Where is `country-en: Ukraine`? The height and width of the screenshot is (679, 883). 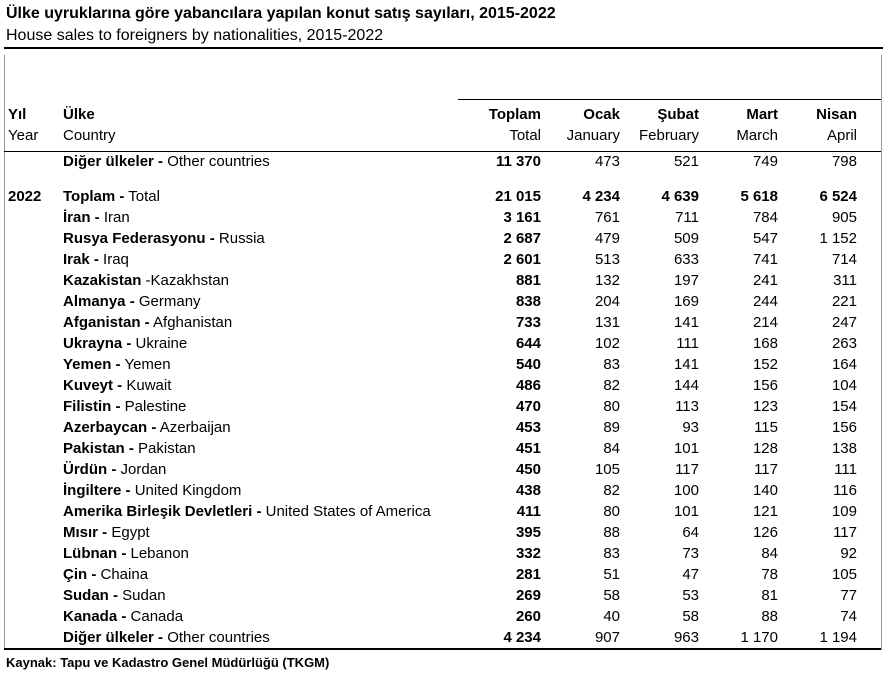 country-en: Ukraine is located at coordinates (161, 343).